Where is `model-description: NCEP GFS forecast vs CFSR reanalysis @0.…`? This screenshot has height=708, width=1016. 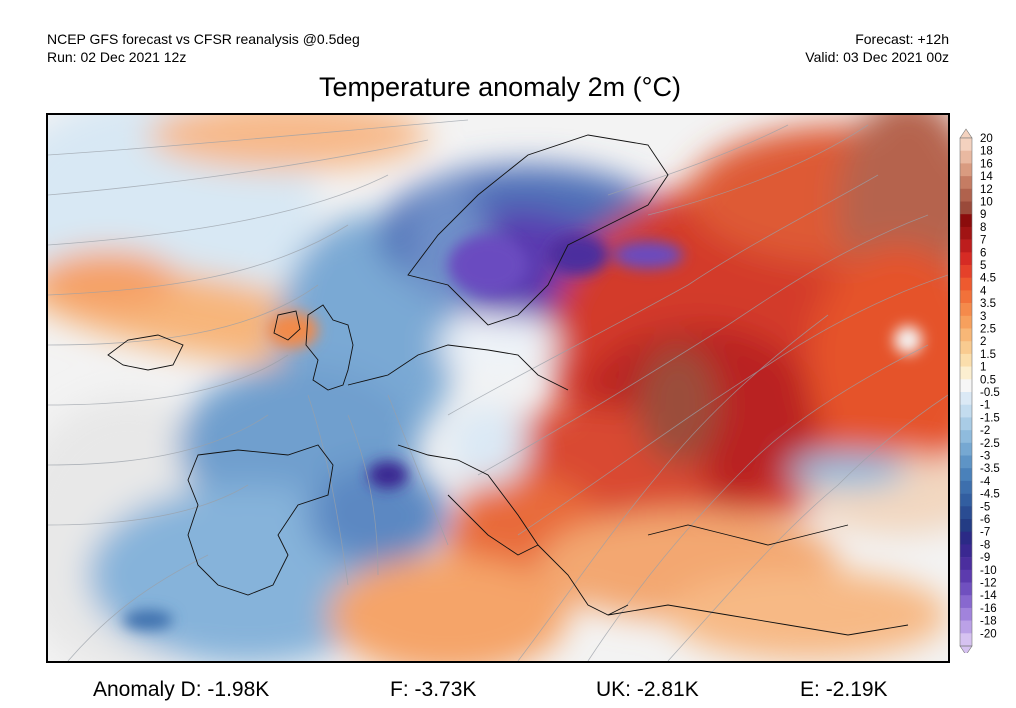
model-description: NCEP GFS forecast vs CFSR reanalysis @0.… is located at coordinates (203, 39).